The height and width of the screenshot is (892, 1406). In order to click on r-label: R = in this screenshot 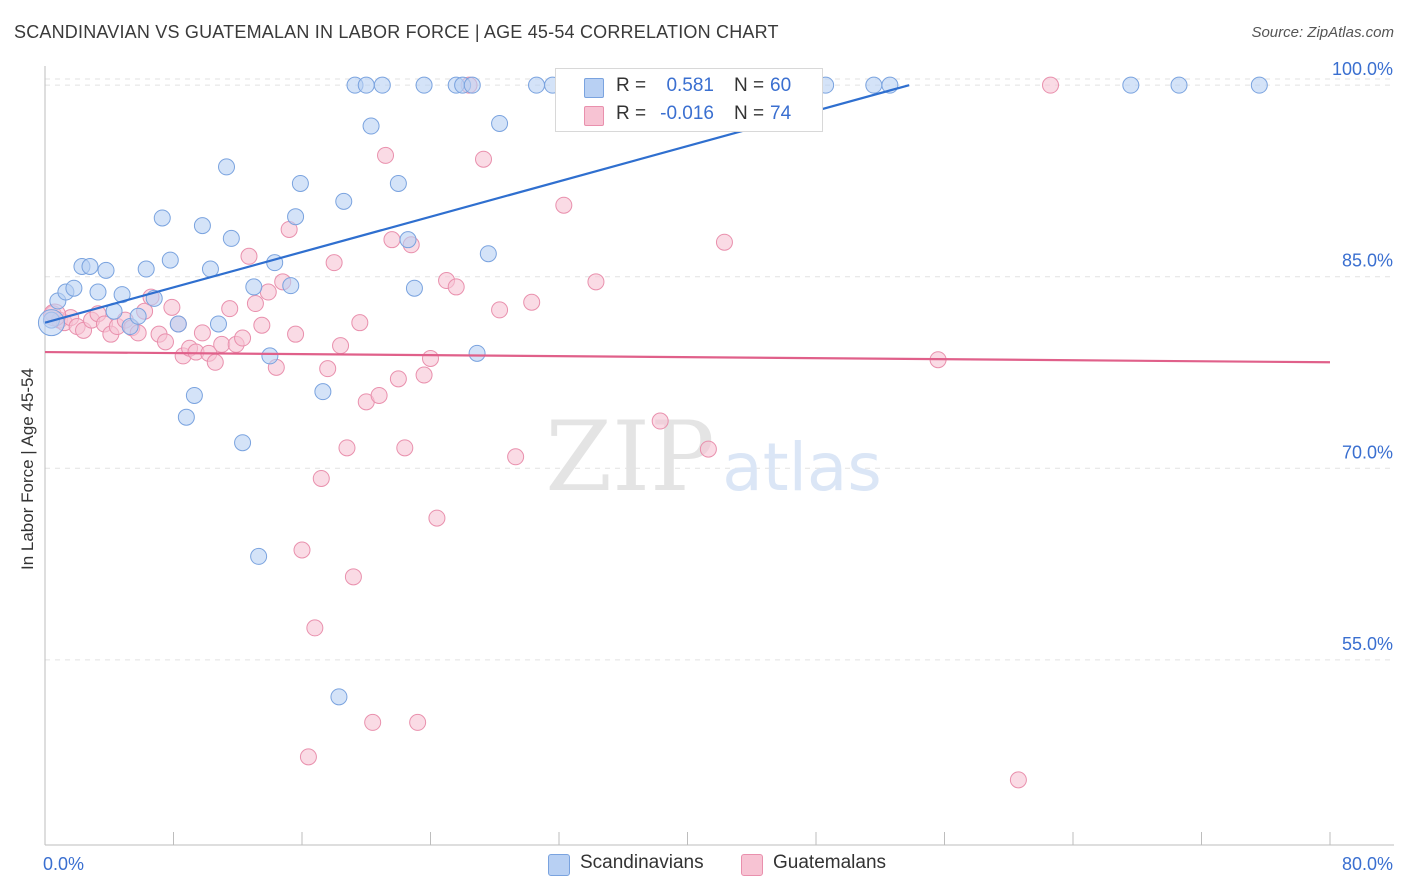, I will do `click(631, 85)`.